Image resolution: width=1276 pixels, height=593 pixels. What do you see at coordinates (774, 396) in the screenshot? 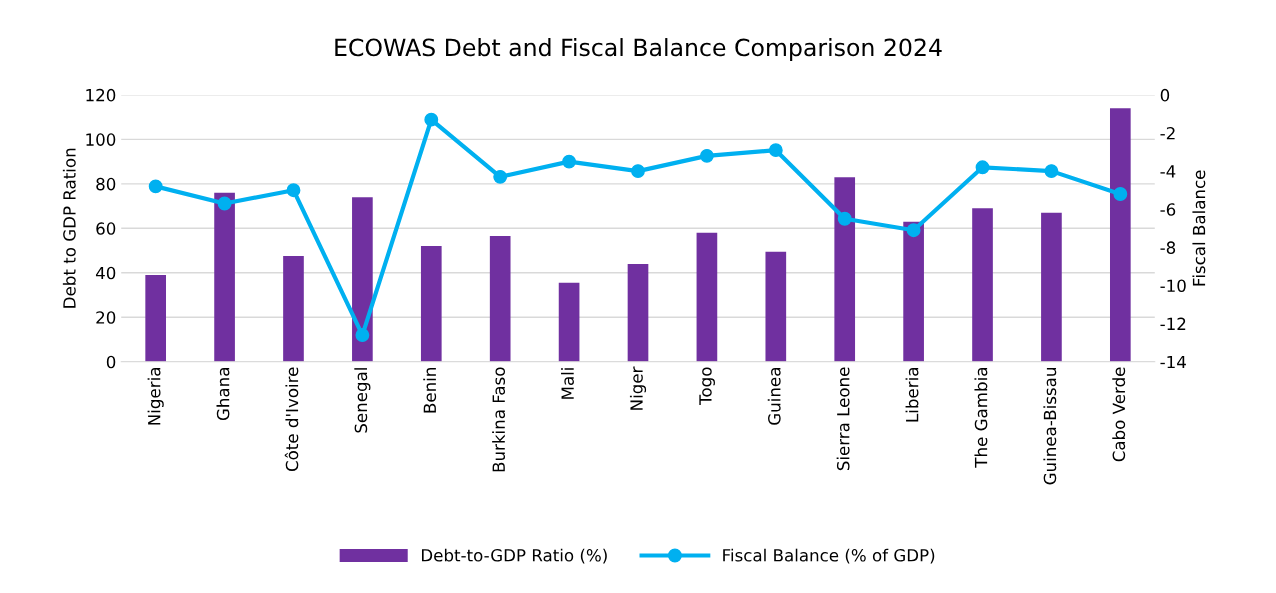
I see `x-tick-label: Guinea` at bounding box center [774, 396].